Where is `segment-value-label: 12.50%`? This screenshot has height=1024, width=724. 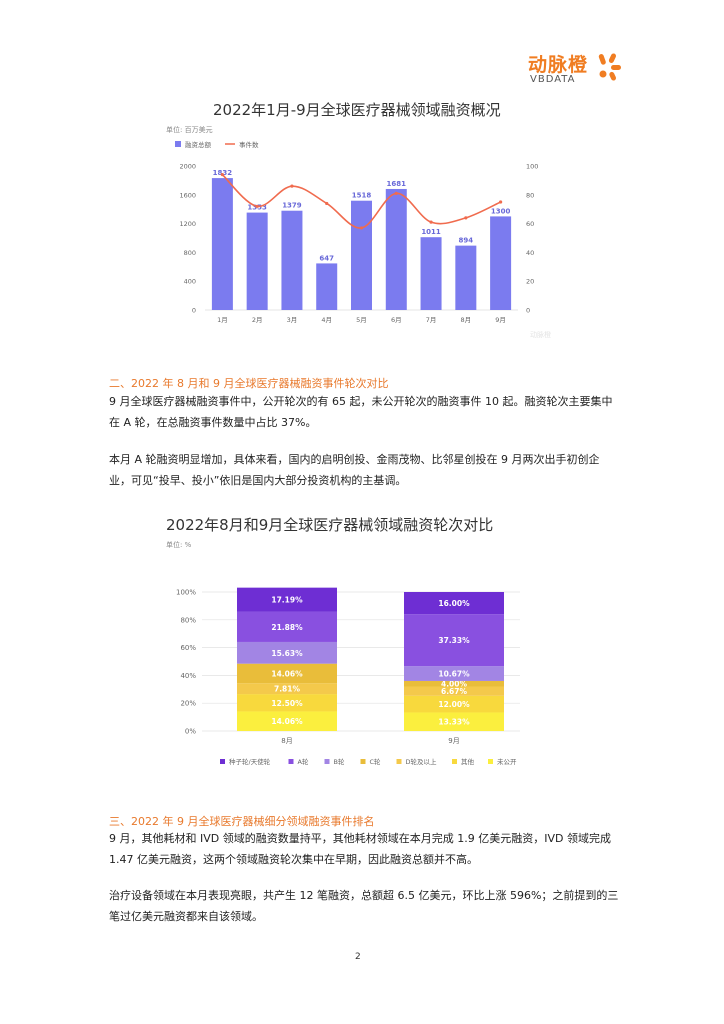
segment-value-label: 12.50% is located at coordinates (287, 703).